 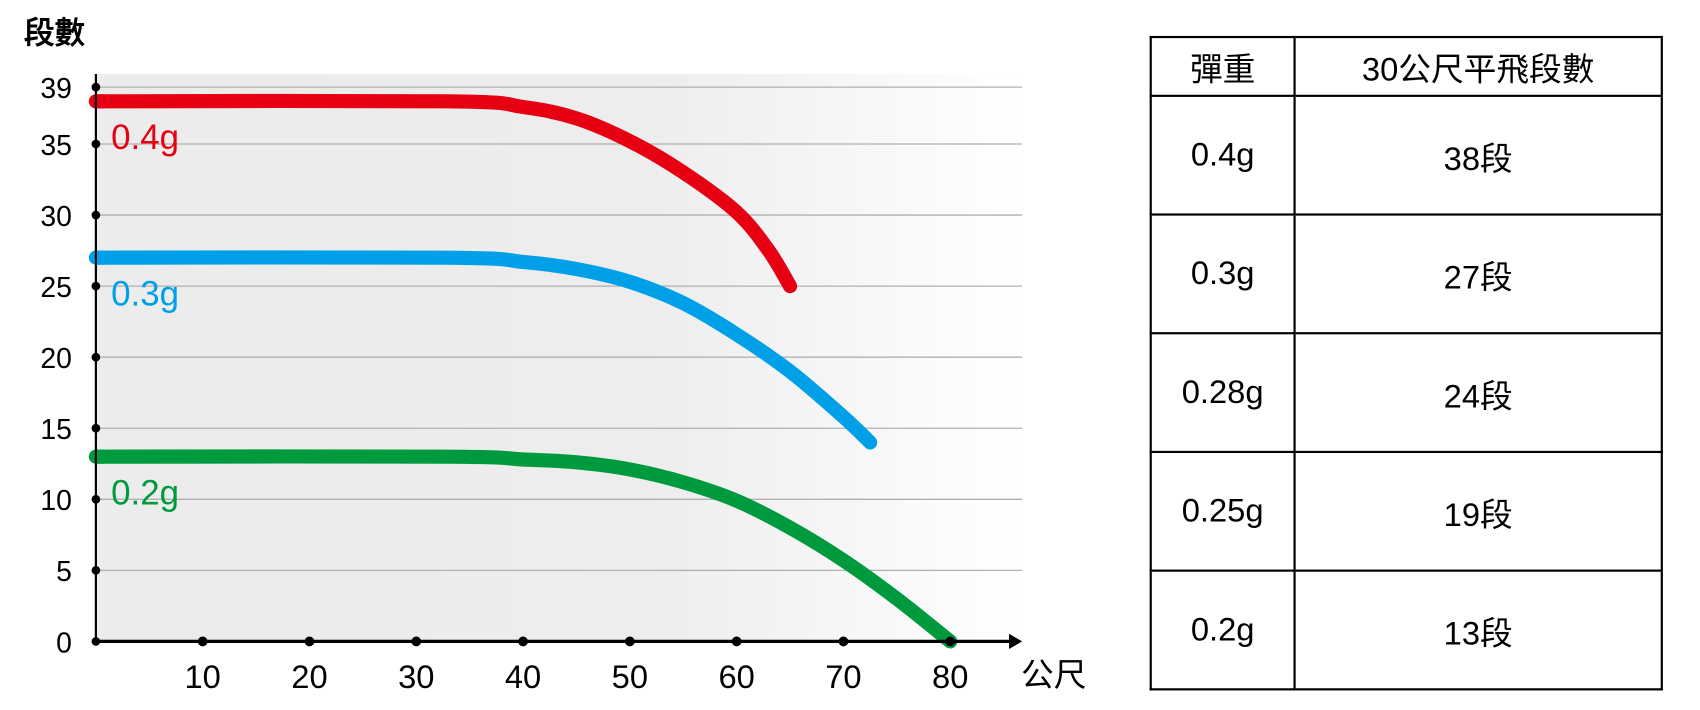 I want to click on cell-weight: 0.3g, so click(x=1222, y=274).